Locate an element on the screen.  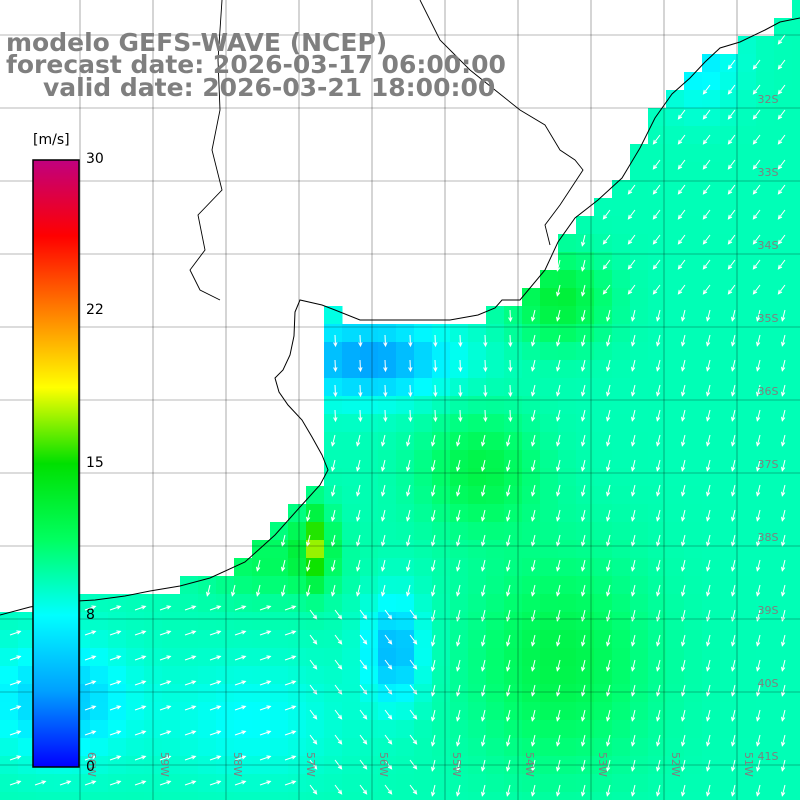
longitude-labels: 60W 59W 58W 57W 56W 55W 54W 53W 52W 51W is located at coordinates (420, 764).